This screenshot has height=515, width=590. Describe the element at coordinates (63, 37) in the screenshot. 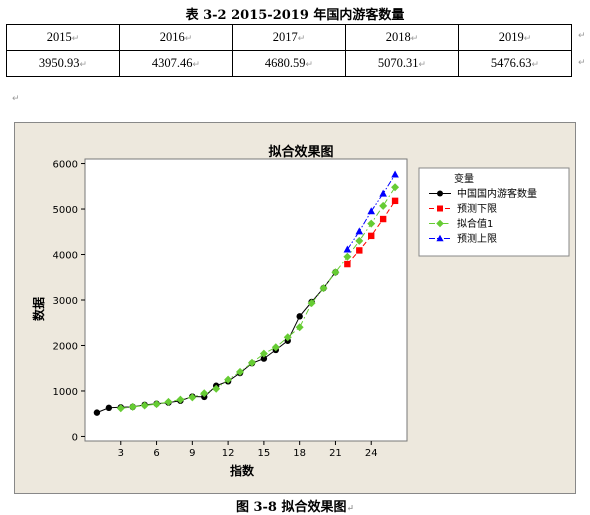

I see `header-cell: 2015↵` at that location.